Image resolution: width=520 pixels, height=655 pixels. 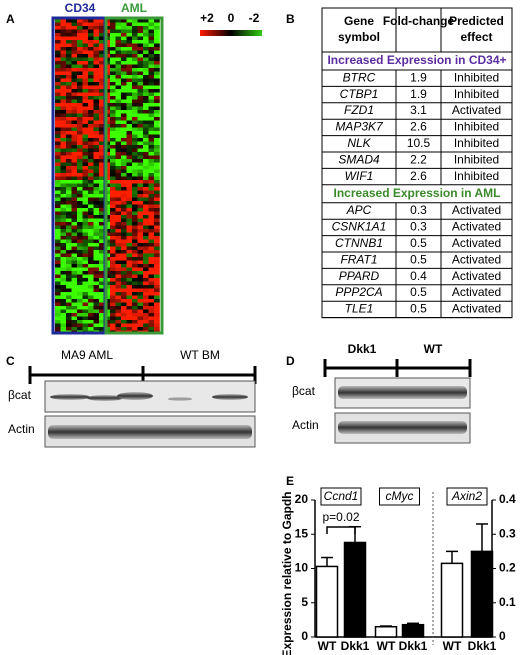 I want to click on table-cell: 0.4, so click(x=418, y=276).